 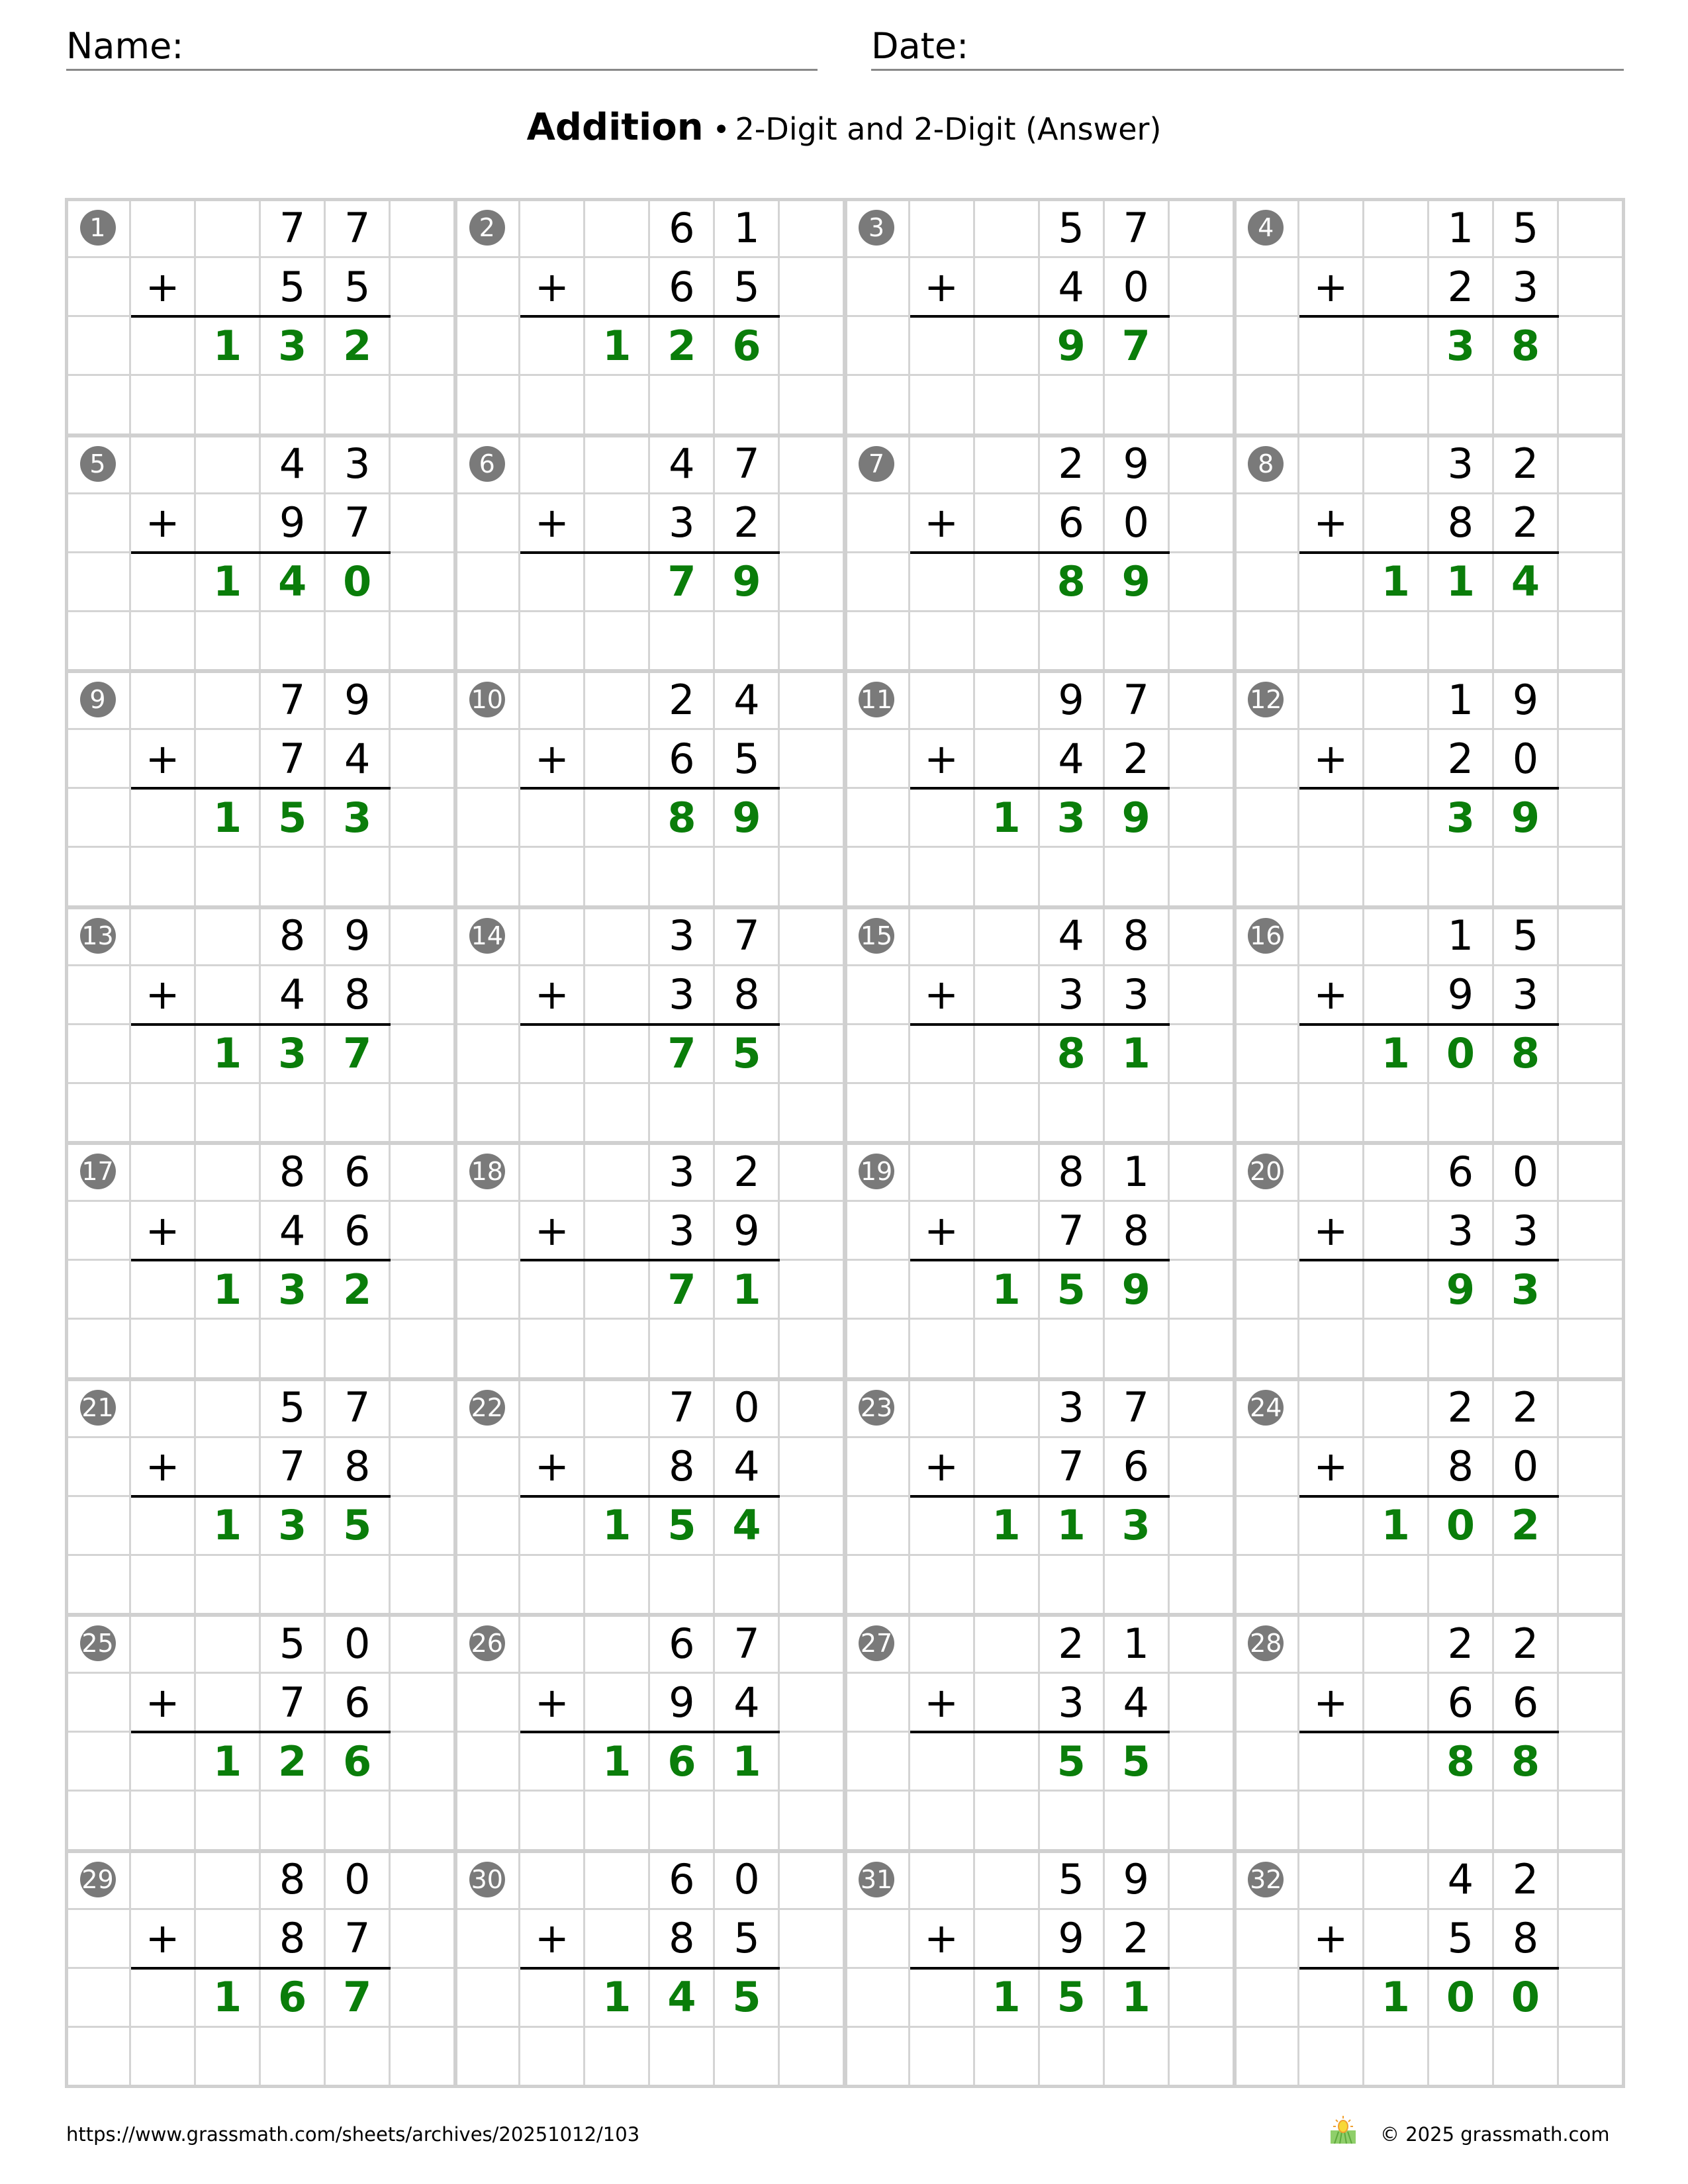 I want to click on grid-cell: 21, so click(x=99, y=1408).